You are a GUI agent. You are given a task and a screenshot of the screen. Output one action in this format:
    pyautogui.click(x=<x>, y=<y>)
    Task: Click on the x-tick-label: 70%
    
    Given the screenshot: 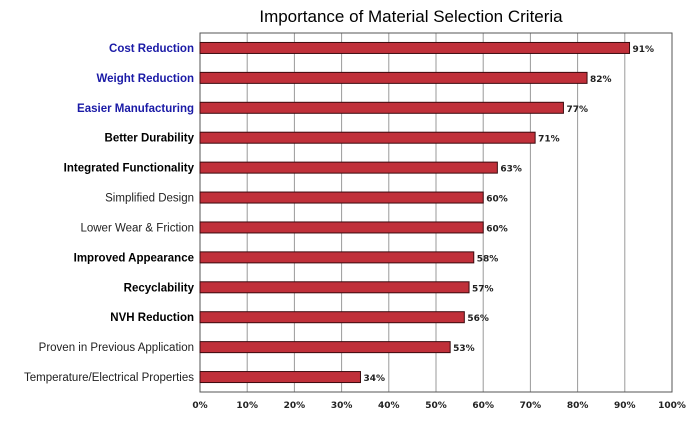 What is the action you would take?
    pyautogui.click(x=531, y=406)
    